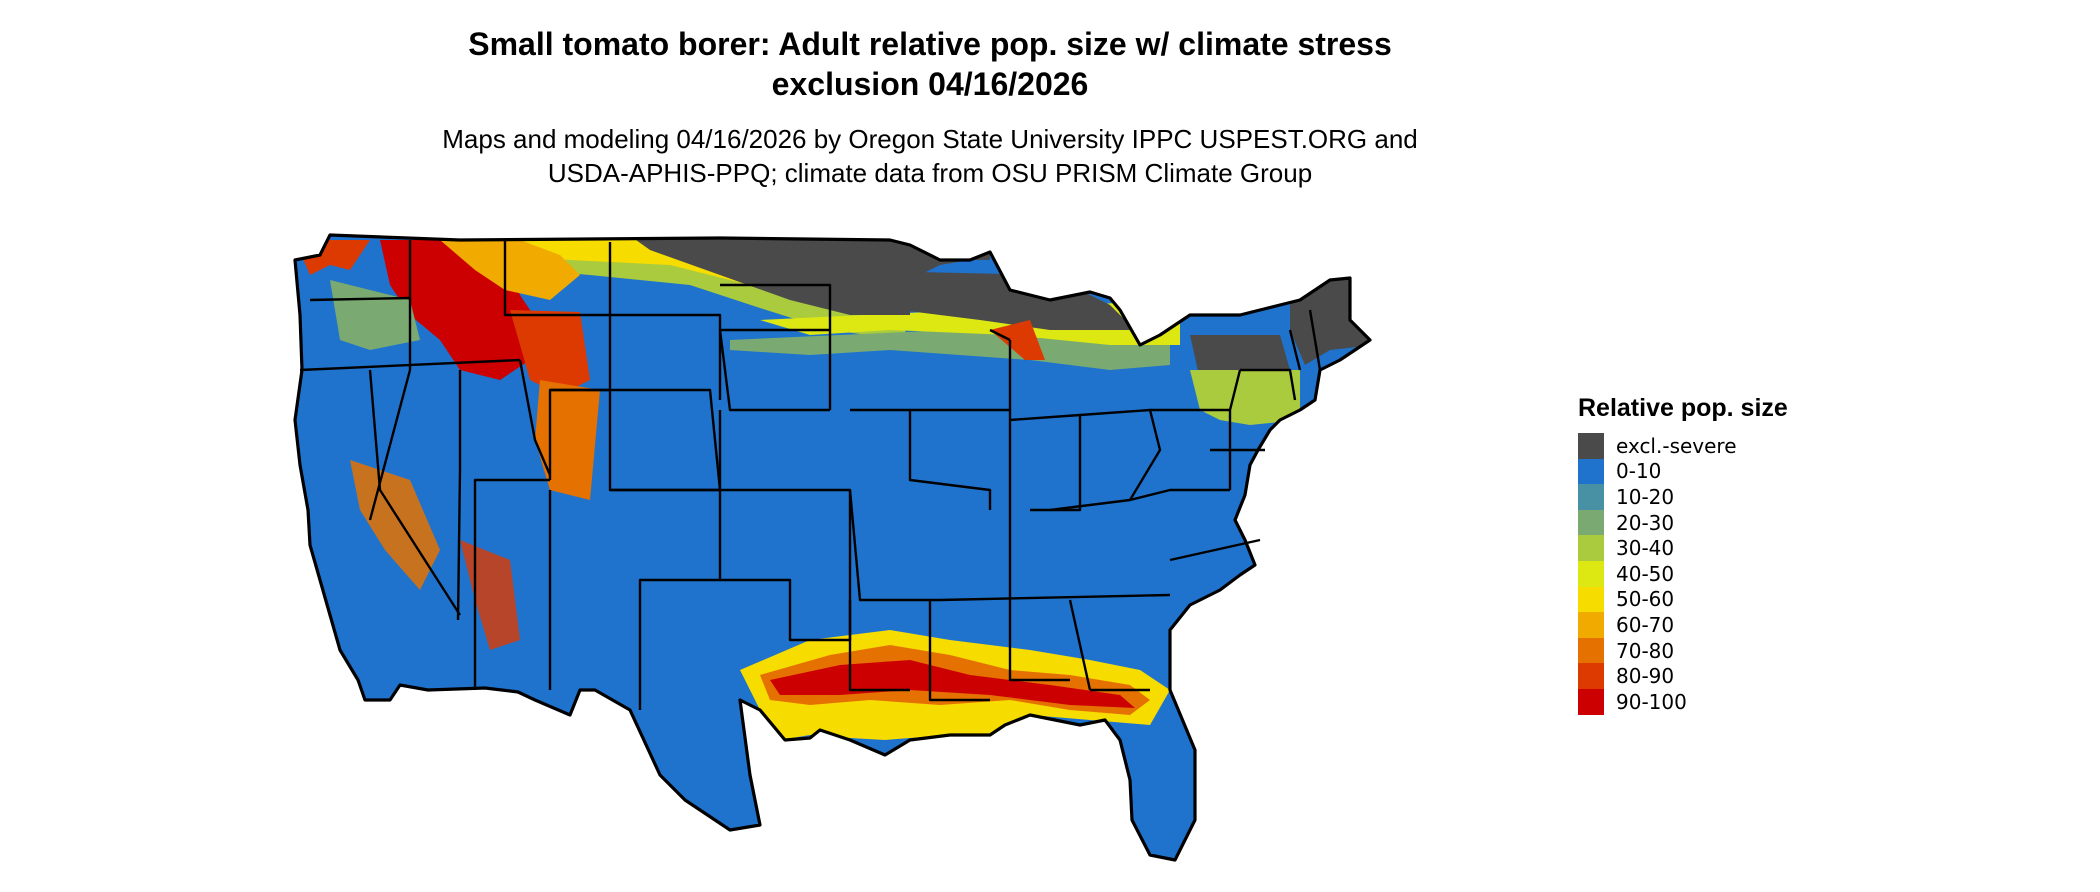 The image size is (2100, 892). What do you see at coordinates (395, 525) in the screenshot?
I see `zone-california-sierra` at bounding box center [395, 525].